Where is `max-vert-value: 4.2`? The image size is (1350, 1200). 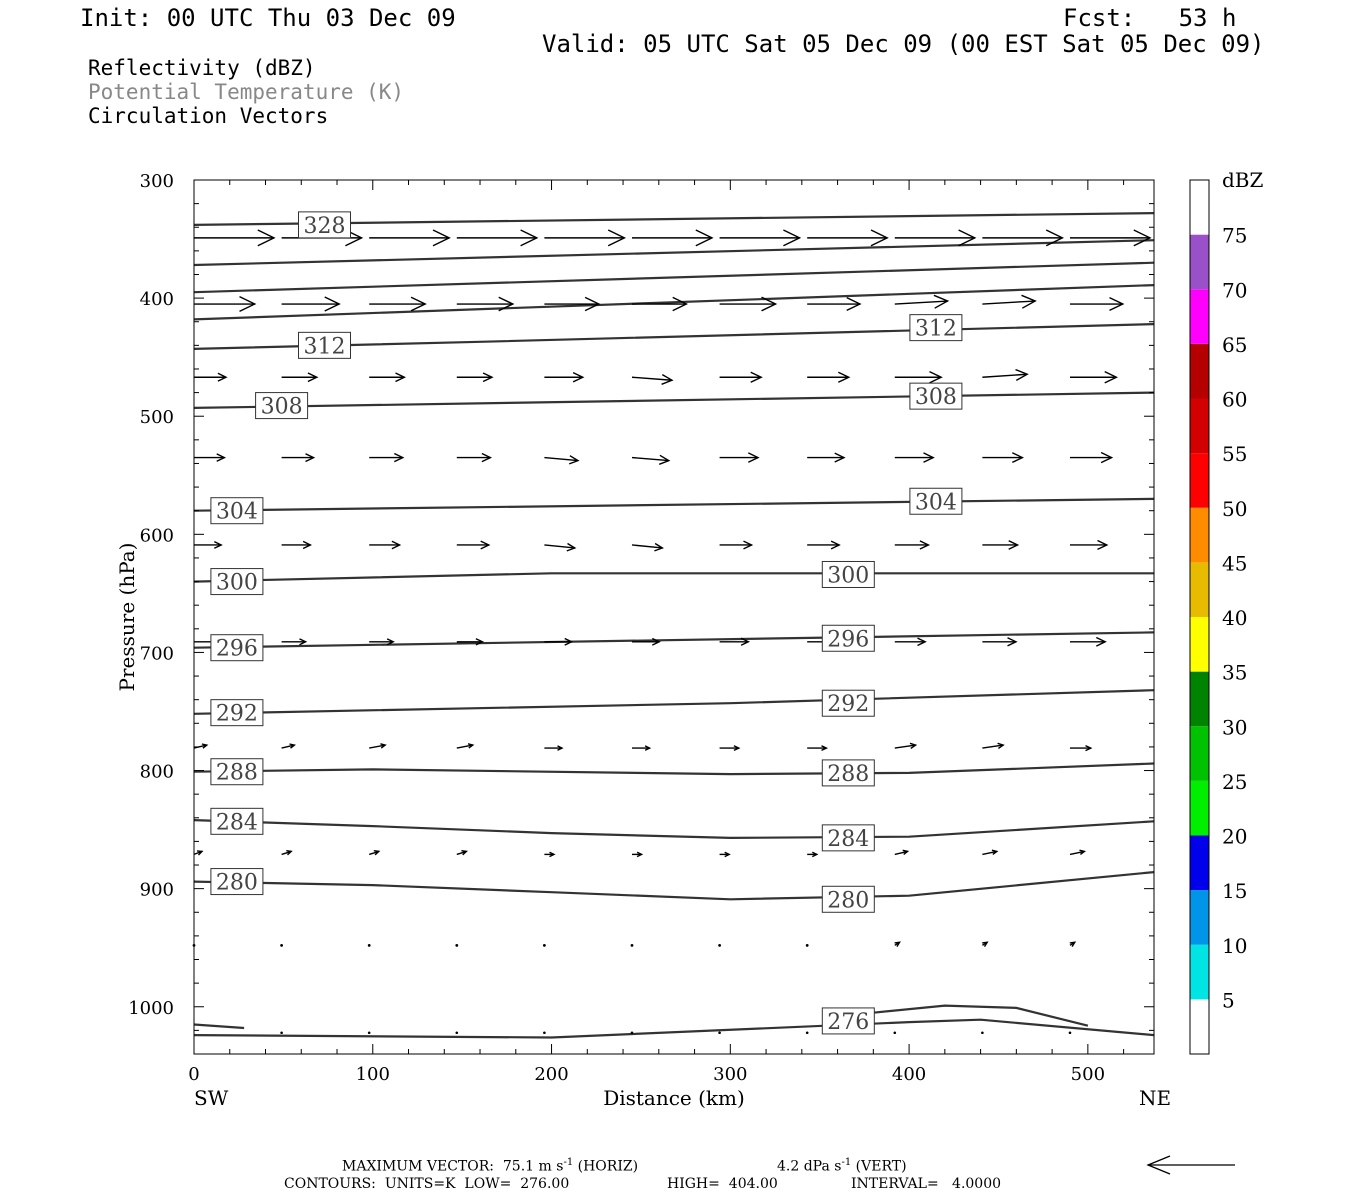
max-vert-value: 4.2 is located at coordinates (788, 1166).